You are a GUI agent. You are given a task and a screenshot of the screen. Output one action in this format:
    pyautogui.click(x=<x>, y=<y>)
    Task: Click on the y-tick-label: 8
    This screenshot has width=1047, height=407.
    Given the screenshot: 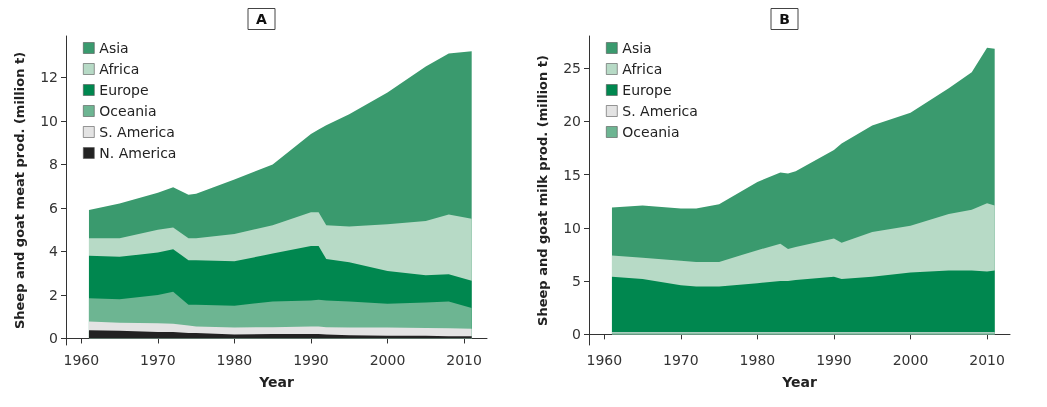 What is the action you would take?
    pyautogui.click(x=53, y=164)
    